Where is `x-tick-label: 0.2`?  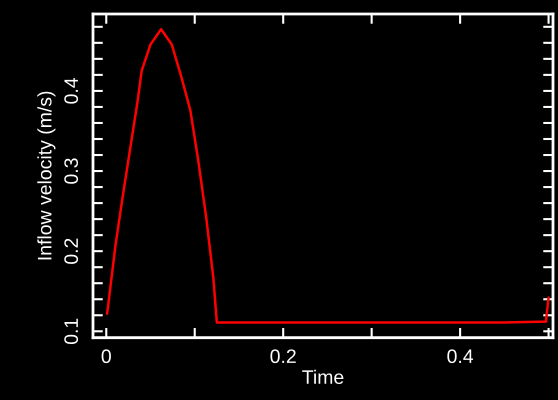 x-tick-label: 0.2 is located at coordinates (283, 356).